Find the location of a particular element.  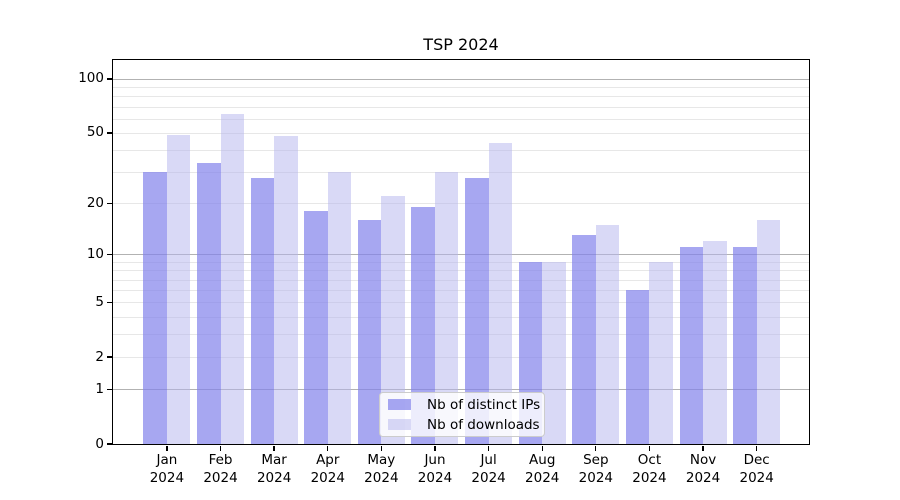

y-tick-label: 5 is located at coordinates (99, 301).